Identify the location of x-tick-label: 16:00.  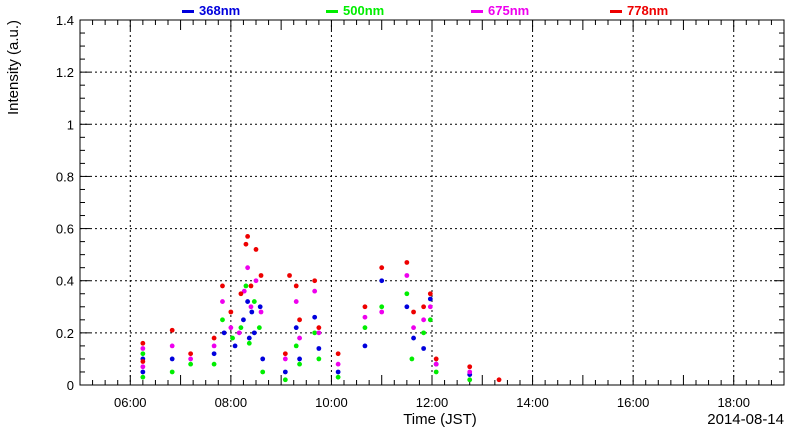
(633, 402).